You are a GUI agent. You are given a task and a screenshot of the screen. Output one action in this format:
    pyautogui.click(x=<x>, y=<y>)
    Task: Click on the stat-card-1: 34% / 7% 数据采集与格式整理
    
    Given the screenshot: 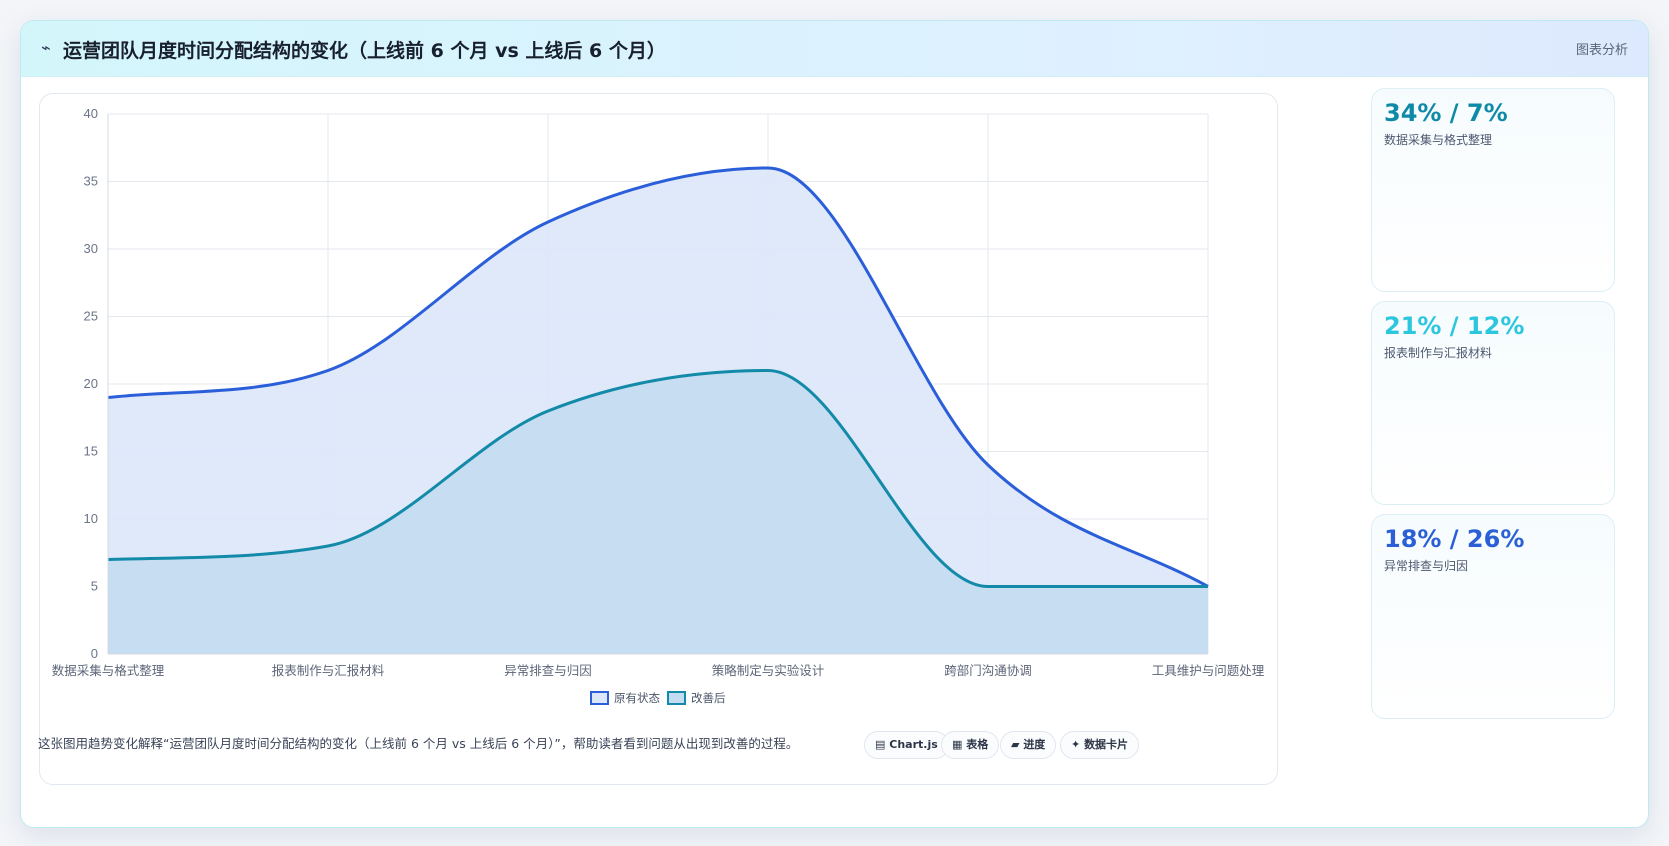 What is the action you would take?
    pyautogui.click(x=1493, y=190)
    